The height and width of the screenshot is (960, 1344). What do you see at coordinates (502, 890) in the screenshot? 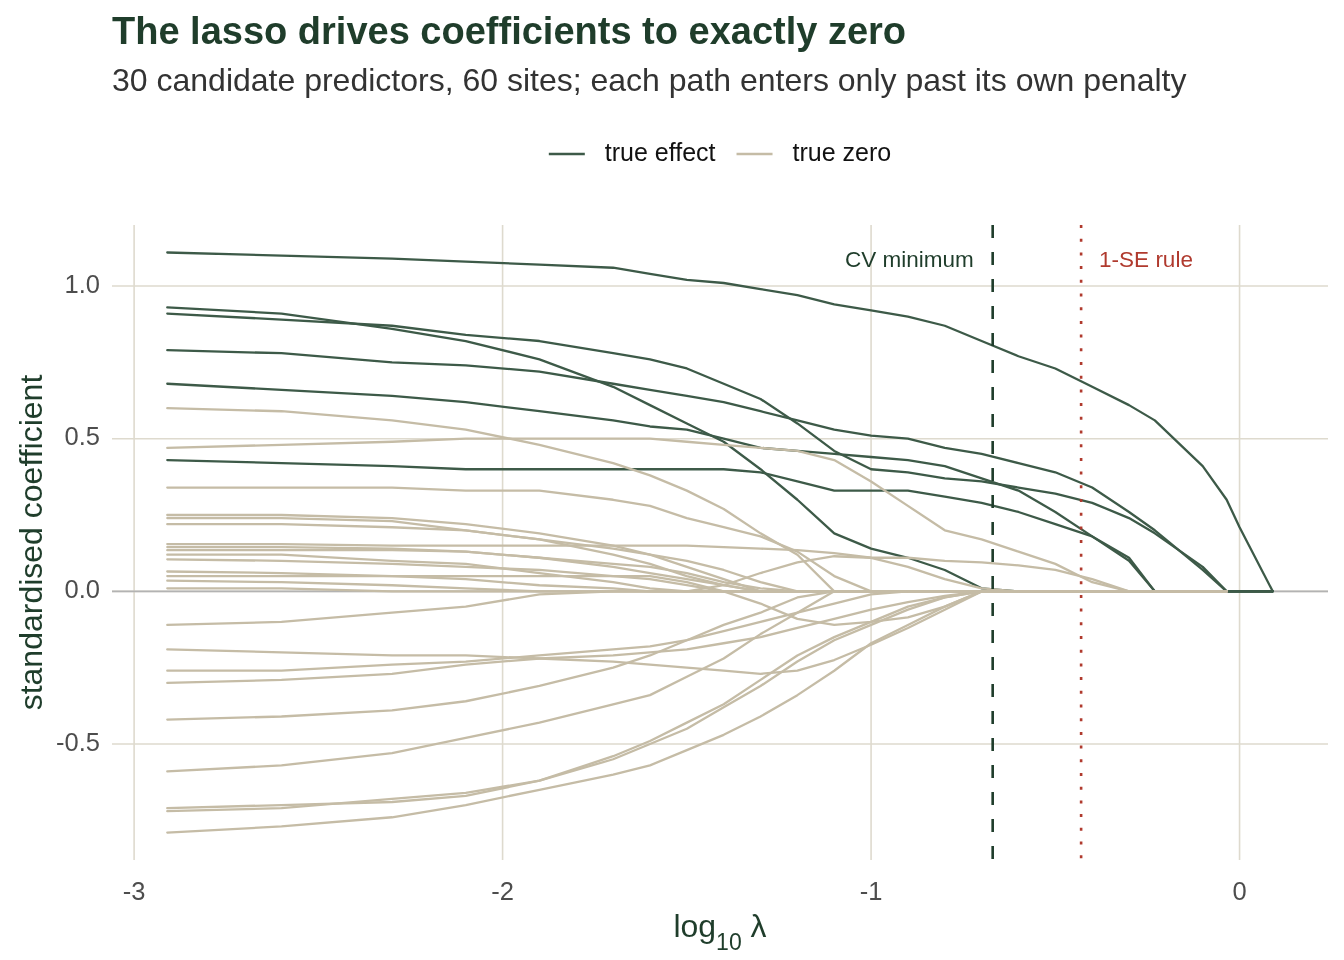
I see `x-tick-label: -2` at bounding box center [502, 890].